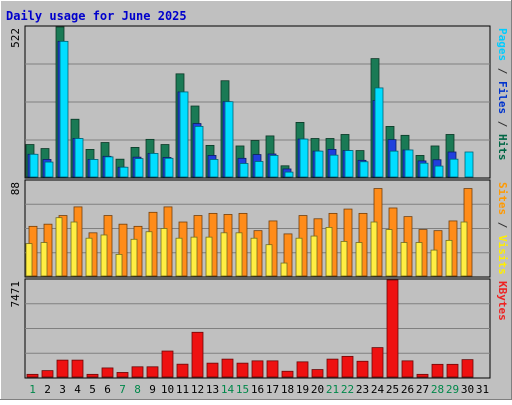 The image size is (512, 405). I want to click on day-label: 9, so click(152, 389).